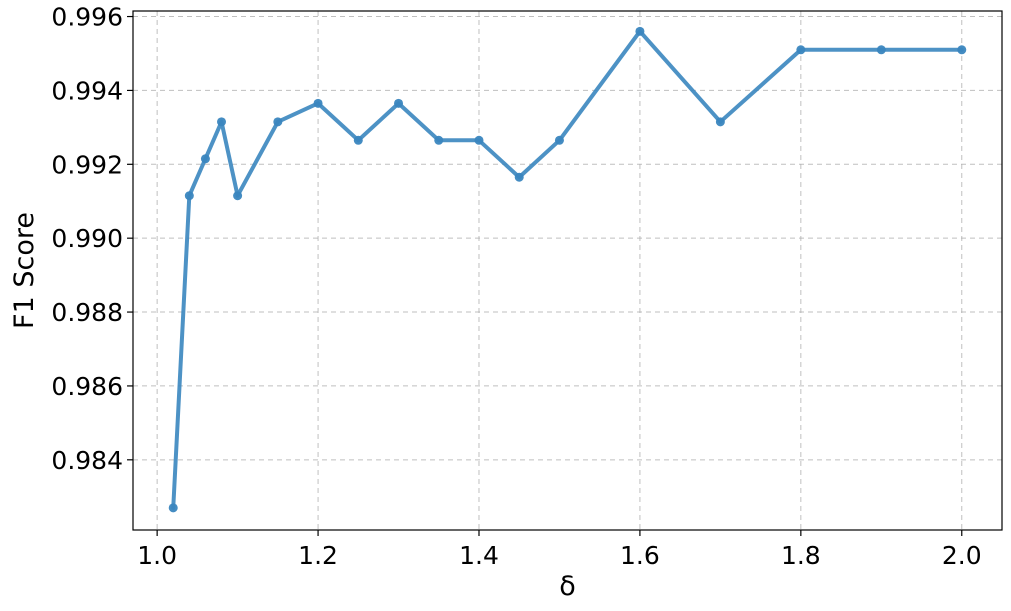 Image resolution: width=1011 pixels, height=611 pixels. What do you see at coordinates (87, 460) in the screenshot?
I see `y-tick-label: 0.984` at bounding box center [87, 460].